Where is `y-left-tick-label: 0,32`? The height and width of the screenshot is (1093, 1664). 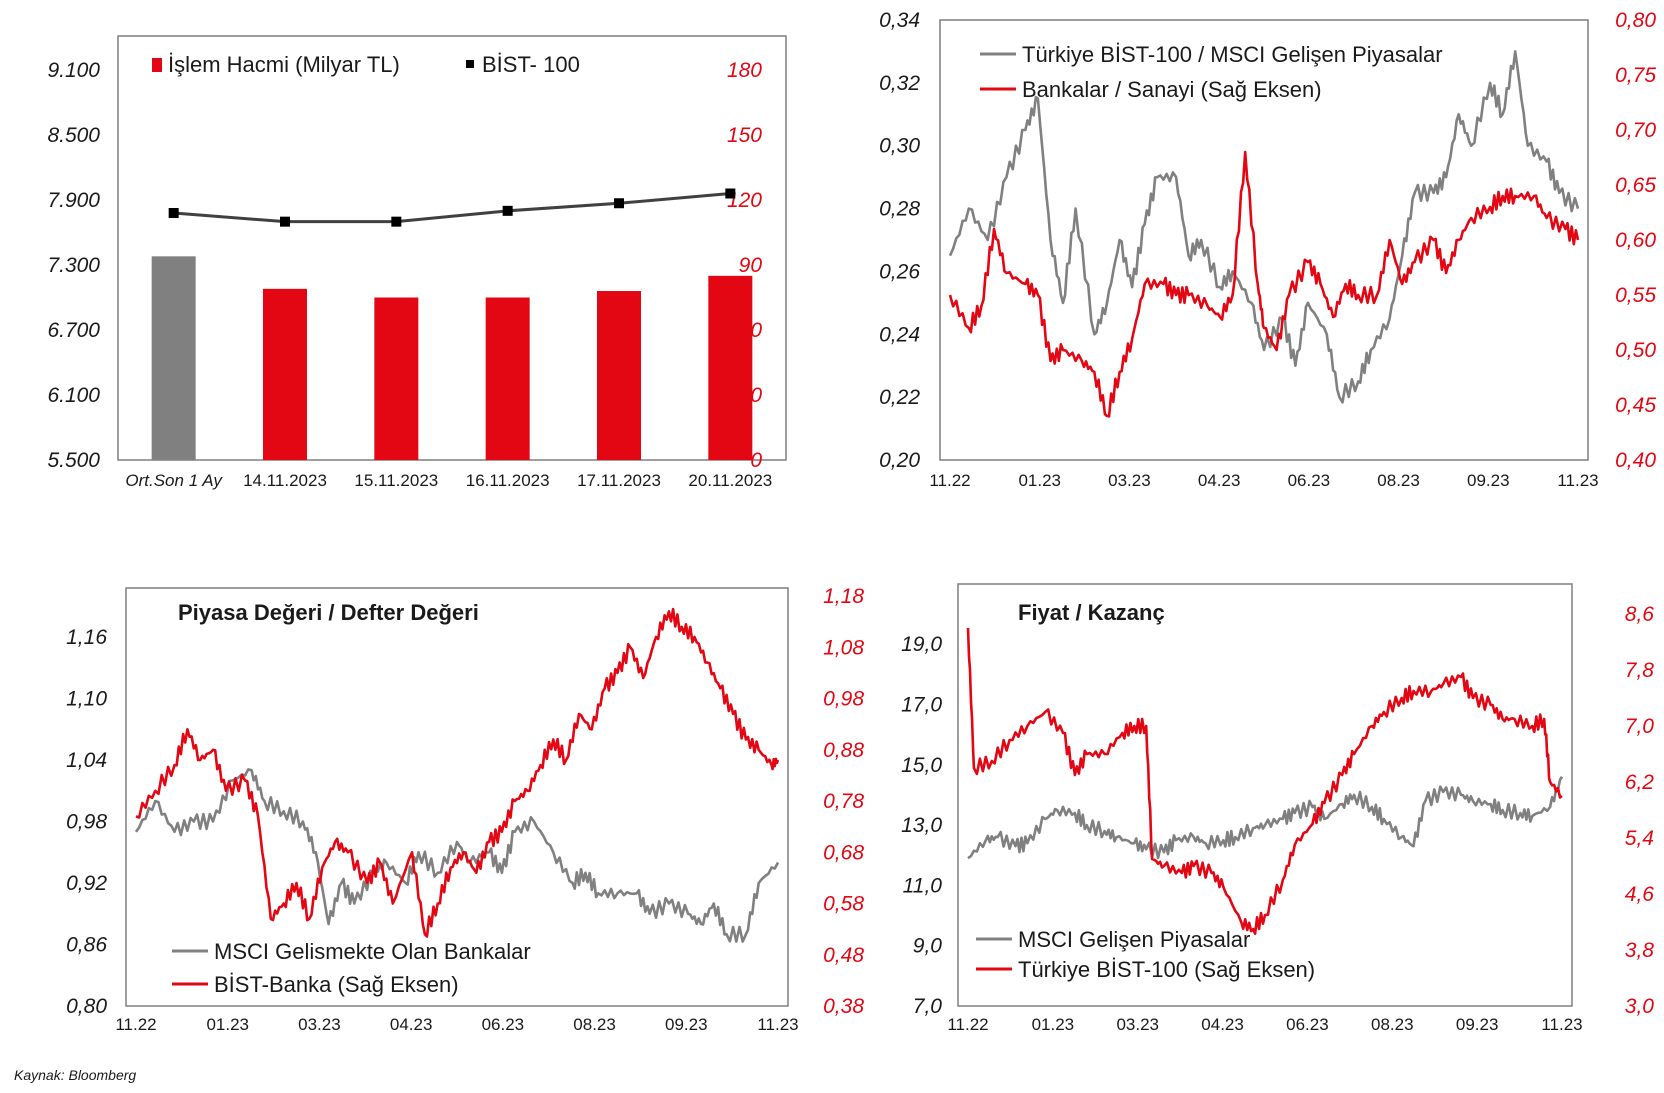
y-left-tick-label: 0,32 is located at coordinates (899, 83).